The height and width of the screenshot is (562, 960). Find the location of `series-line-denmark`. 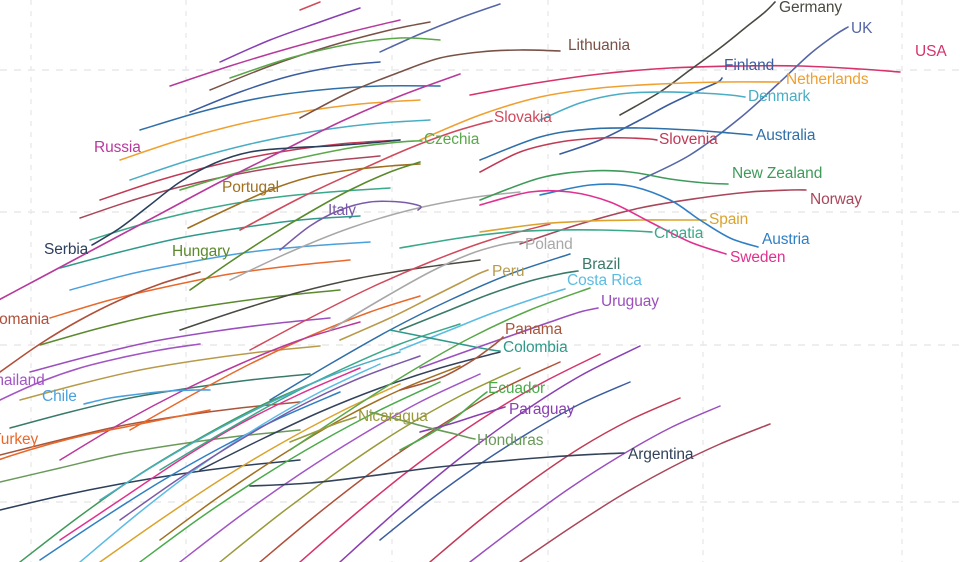

series-line-denmark is located at coordinates (642, 106).